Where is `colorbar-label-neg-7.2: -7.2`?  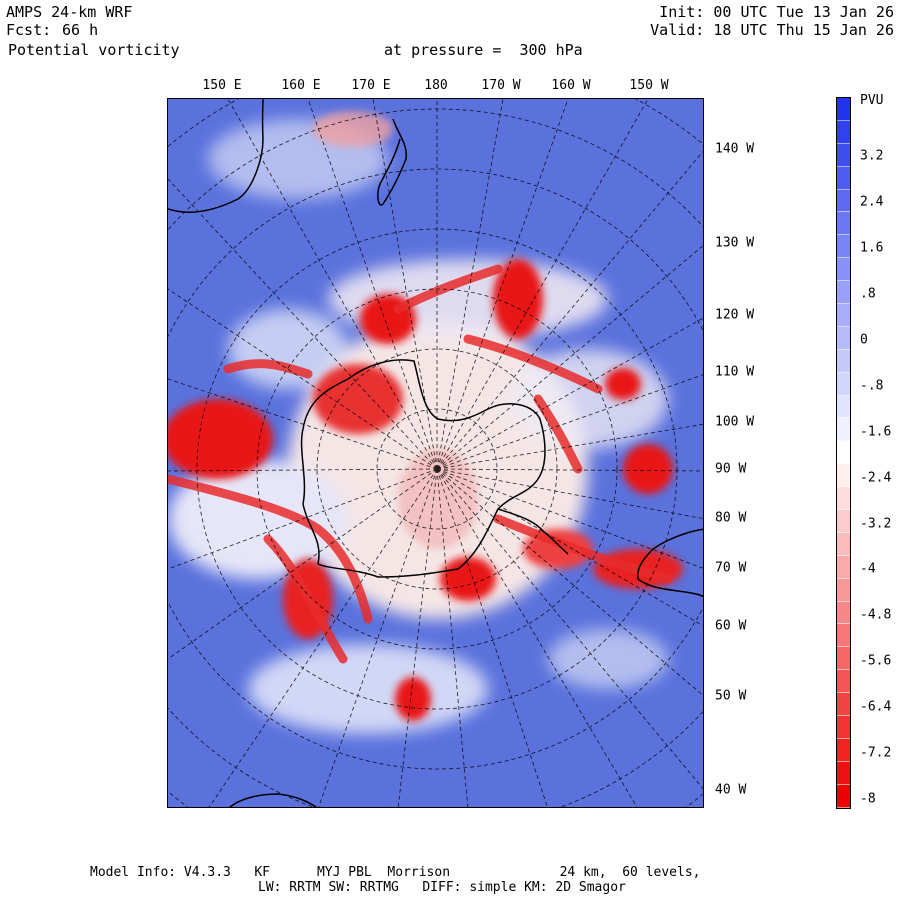
colorbar-label-neg-7.2: -7.2 is located at coordinates (876, 753).